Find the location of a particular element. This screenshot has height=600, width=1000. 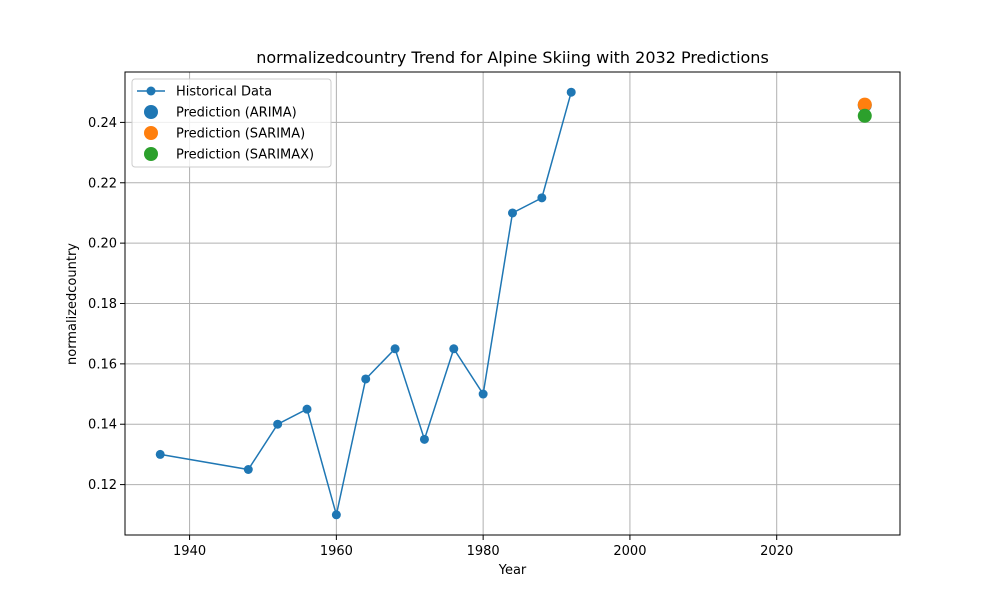

y-tick-label: 0.16 is located at coordinates (102, 364).